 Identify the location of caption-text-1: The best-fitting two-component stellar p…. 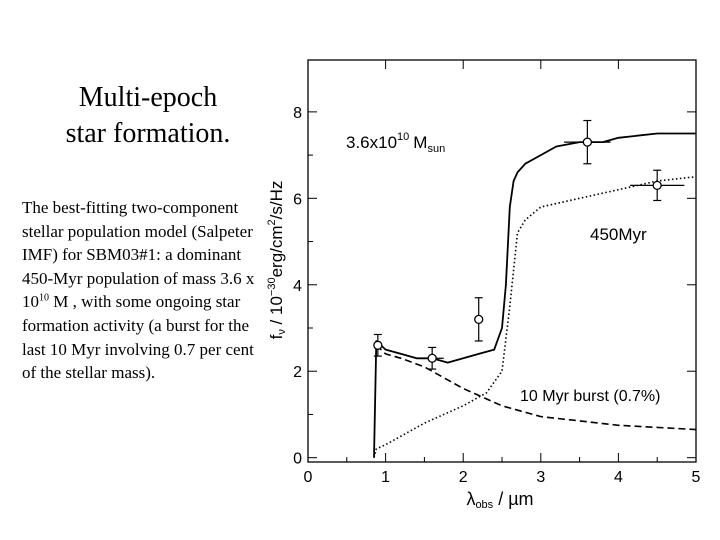
(138, 255).